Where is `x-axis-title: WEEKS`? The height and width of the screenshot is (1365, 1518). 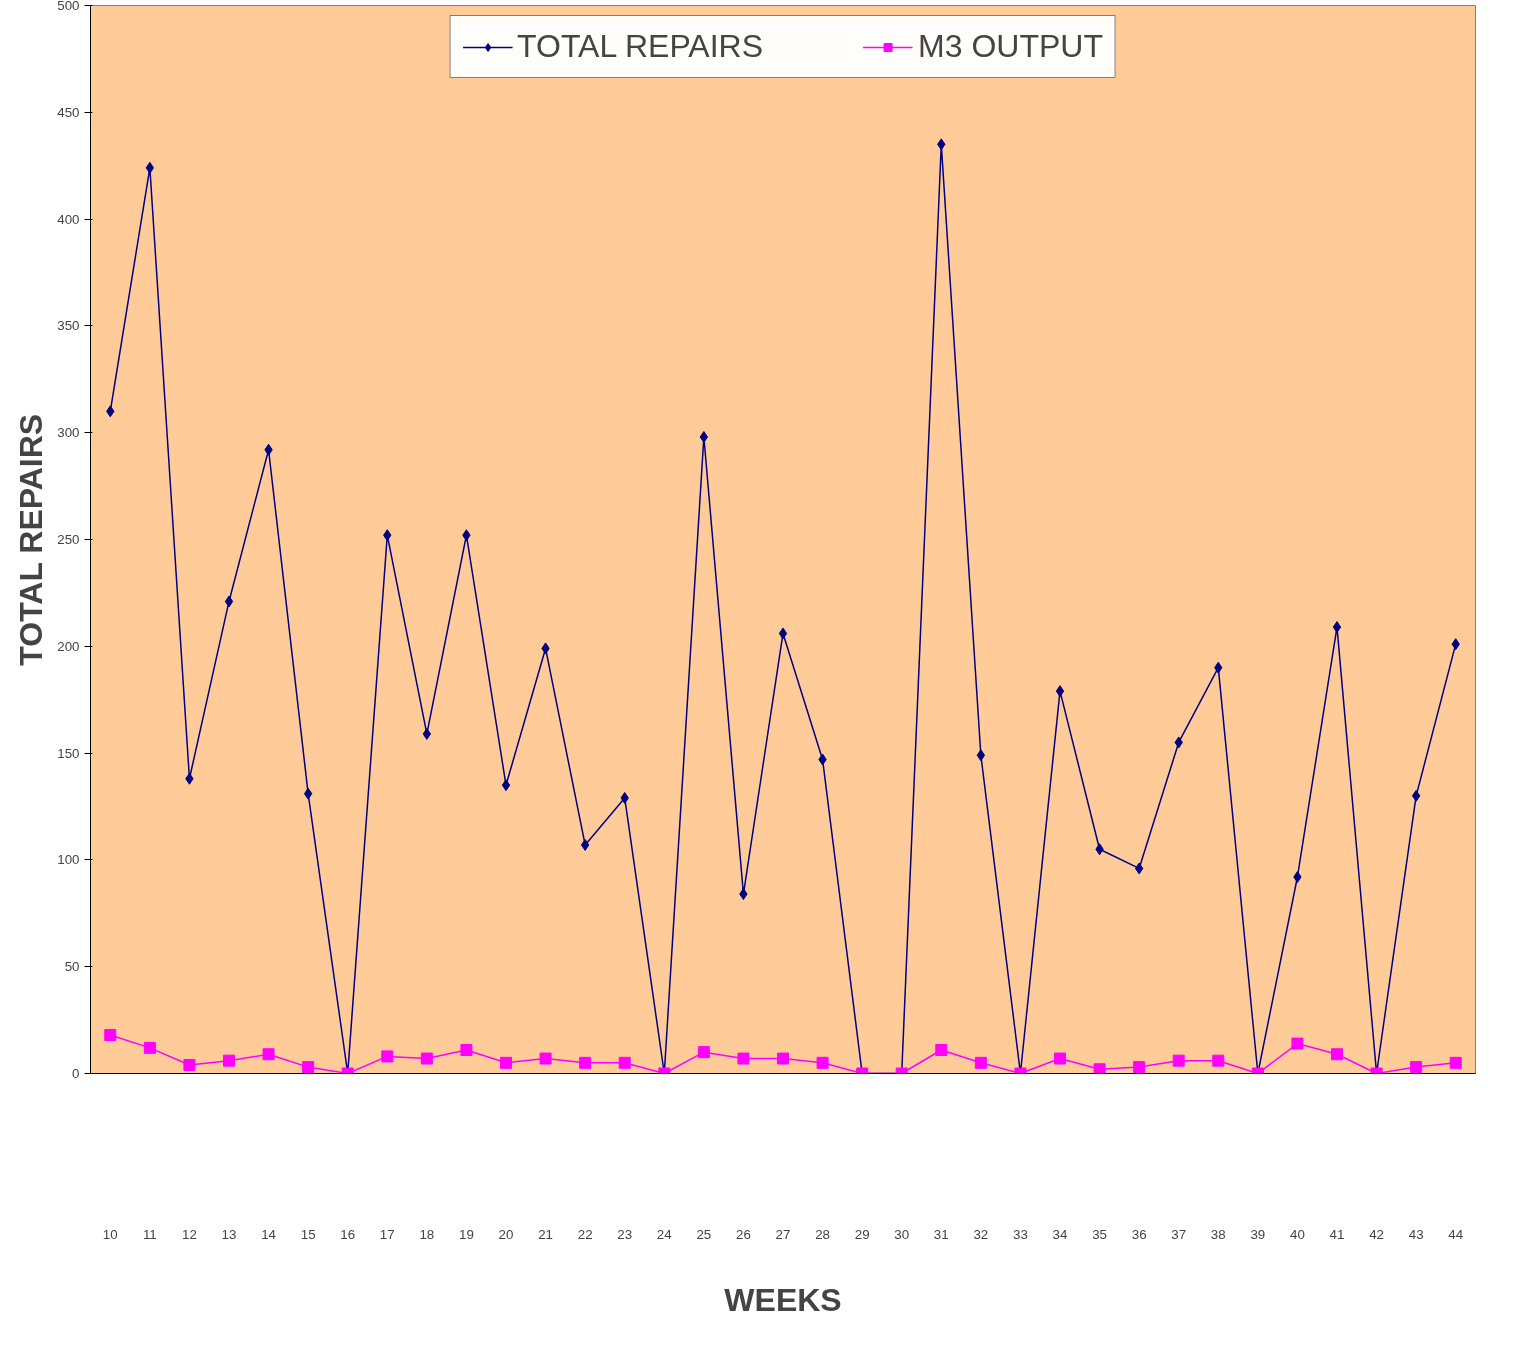
x-axis-title: WEEKS is located at coordinates (783, 1299).